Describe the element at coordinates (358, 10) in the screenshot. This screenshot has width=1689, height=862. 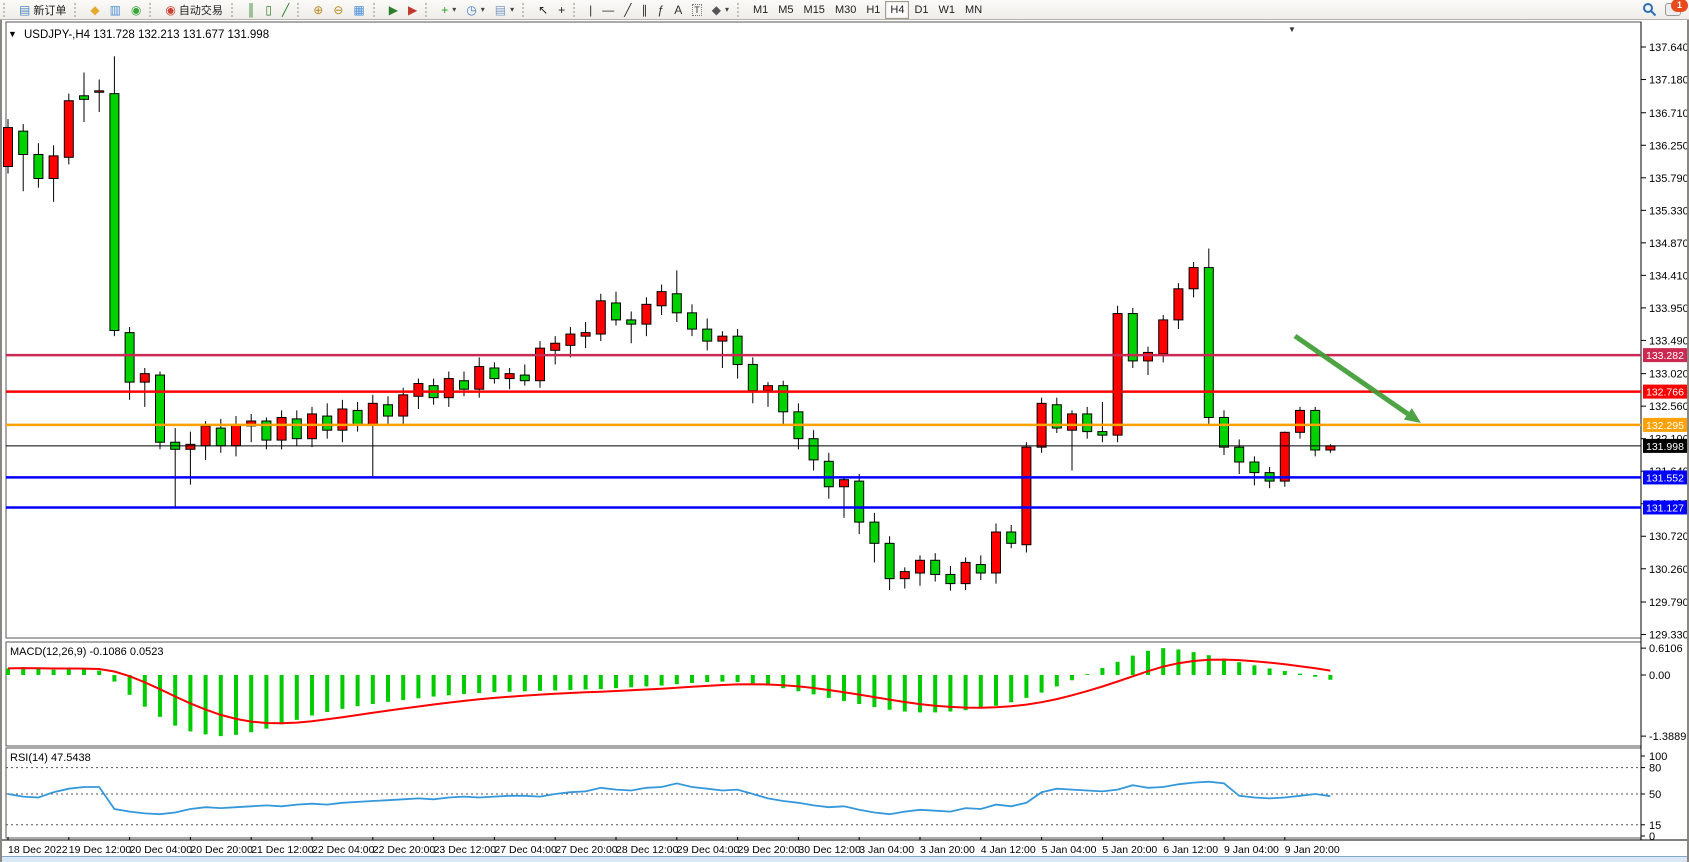
I see `tile-windows-button: ▦` at that location.